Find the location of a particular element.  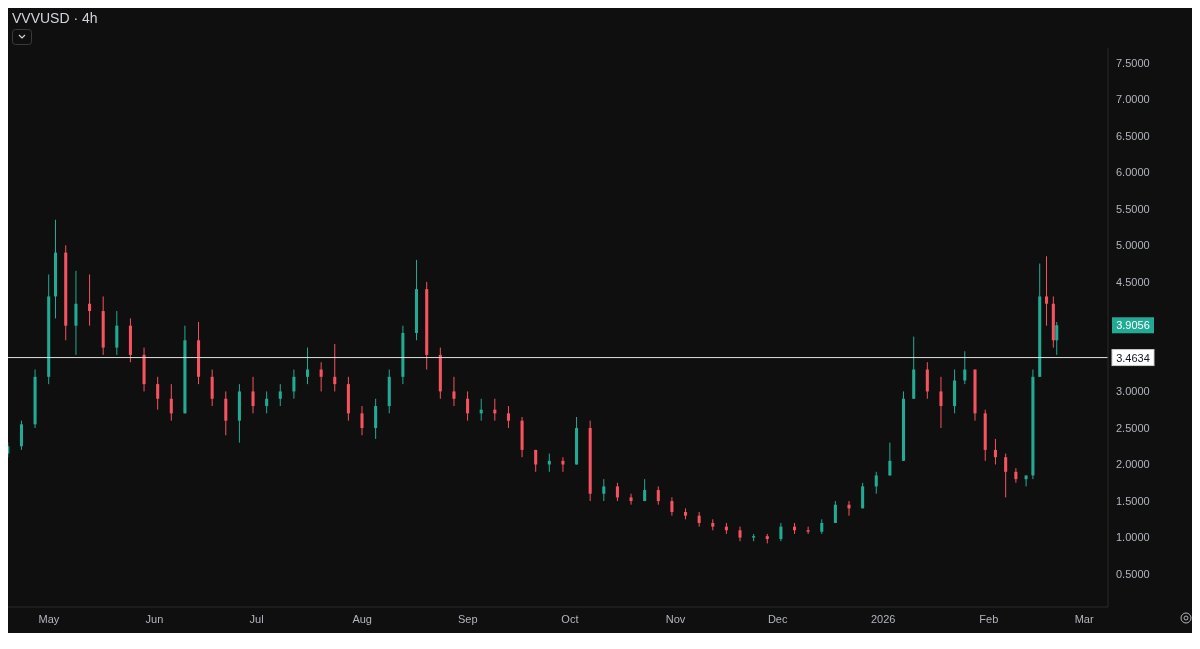

x-tick-label: Nov is located at coordinates (675, 618).